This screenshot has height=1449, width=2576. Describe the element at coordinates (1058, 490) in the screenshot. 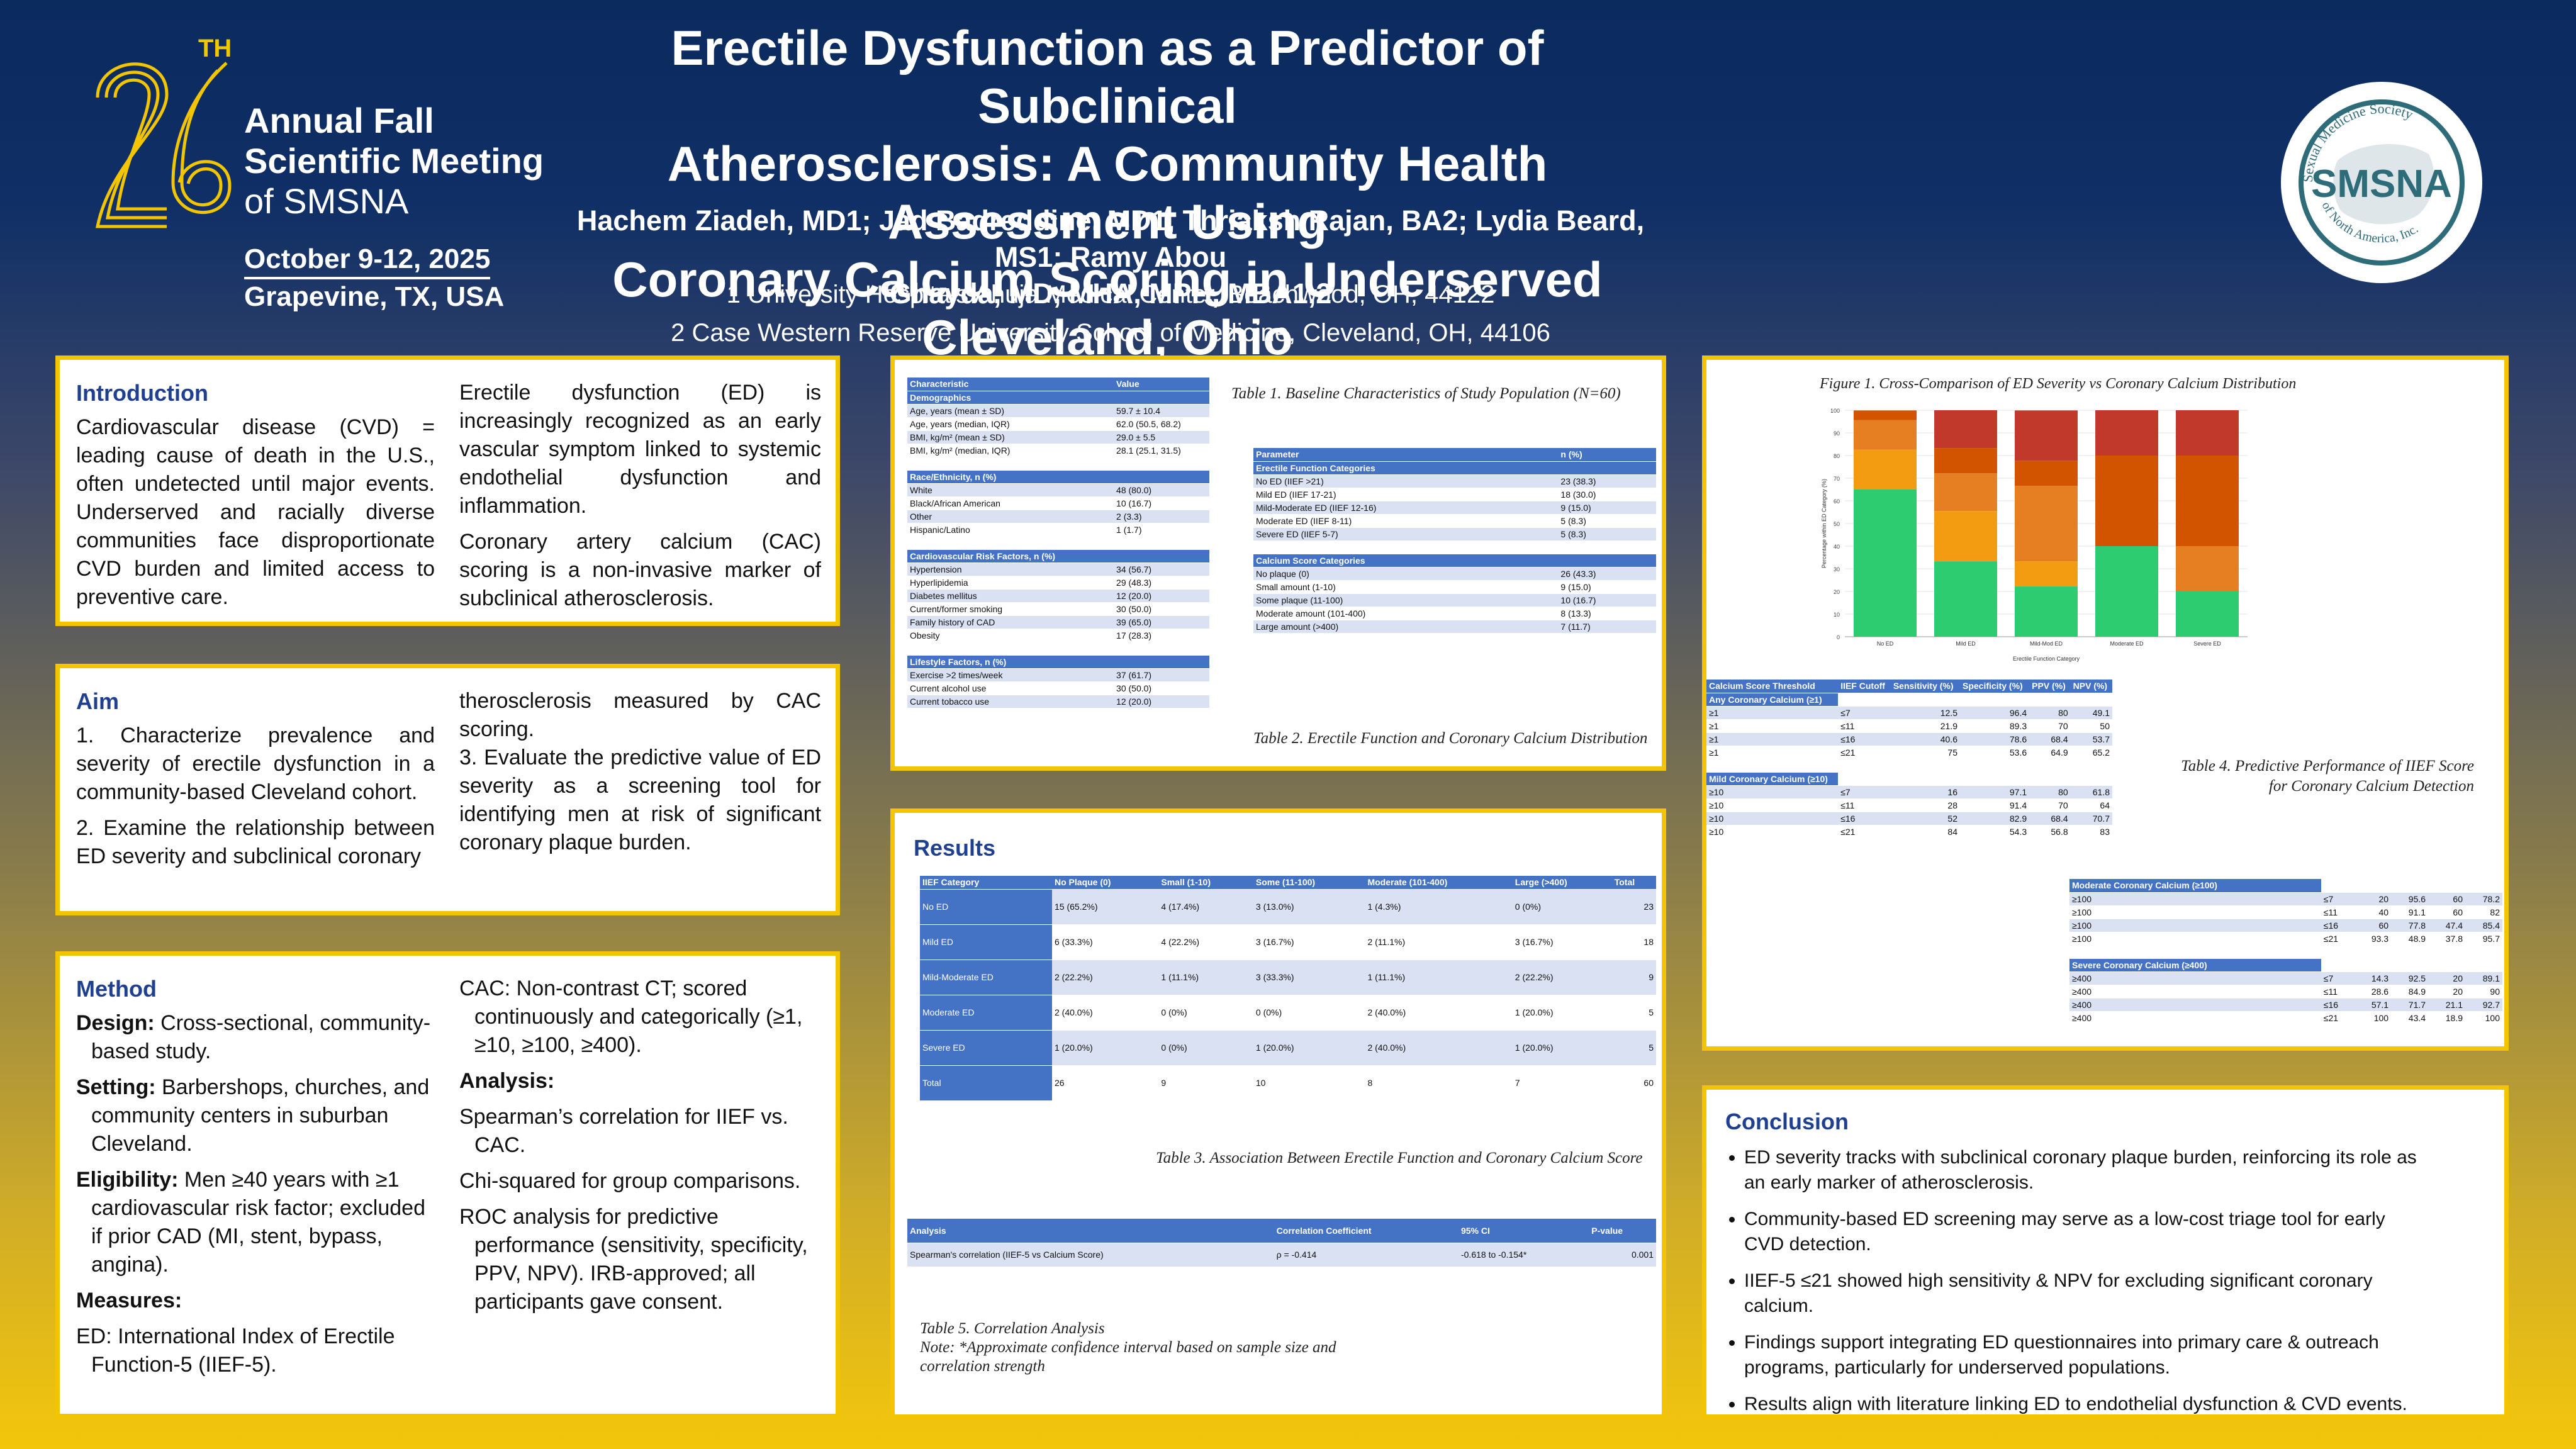

I see `table-row: White 48 (80.0)` at that location.